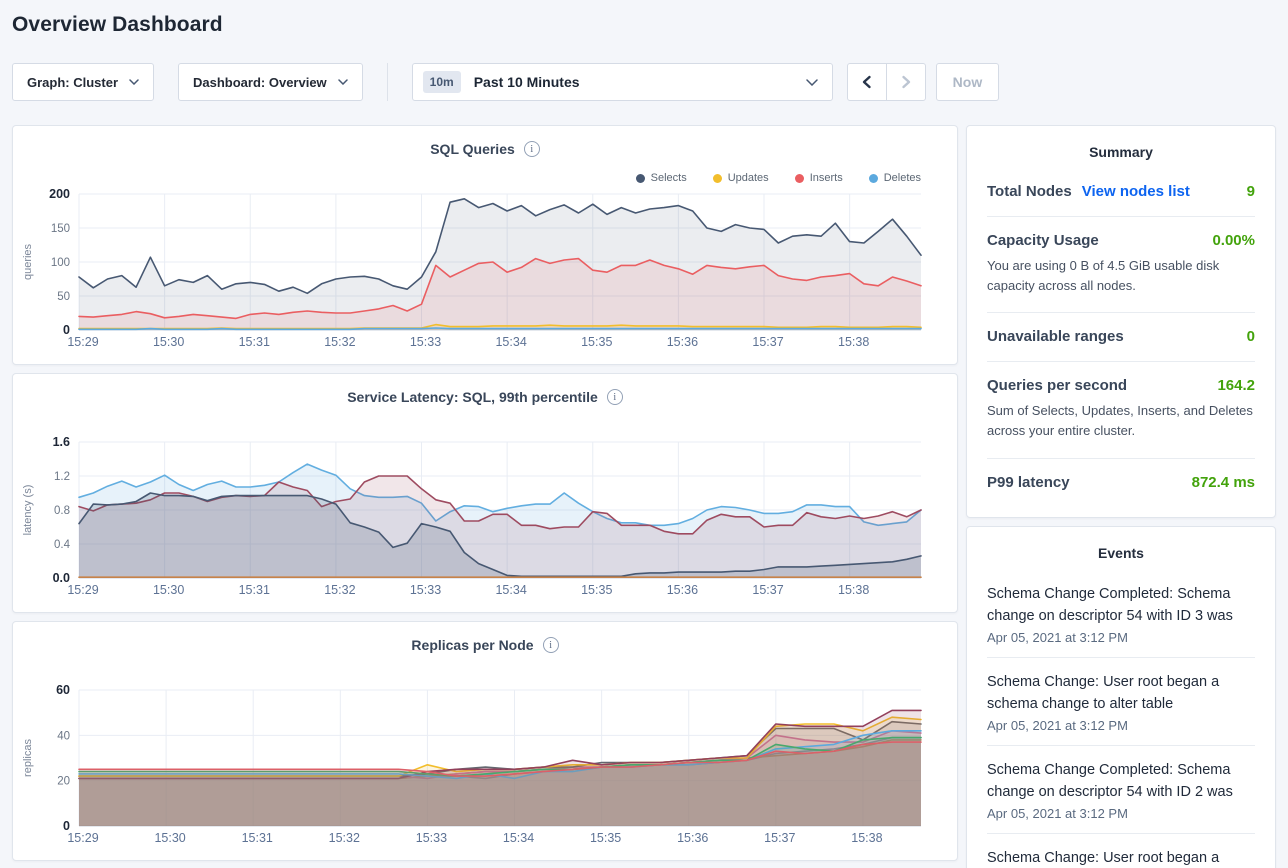 This screenshot has width=1288, height=868. Describe the element at coordinates (1121, 482) in the screenshot. I see `summary-item-row: P99 latency 872.4 ms` at that location.